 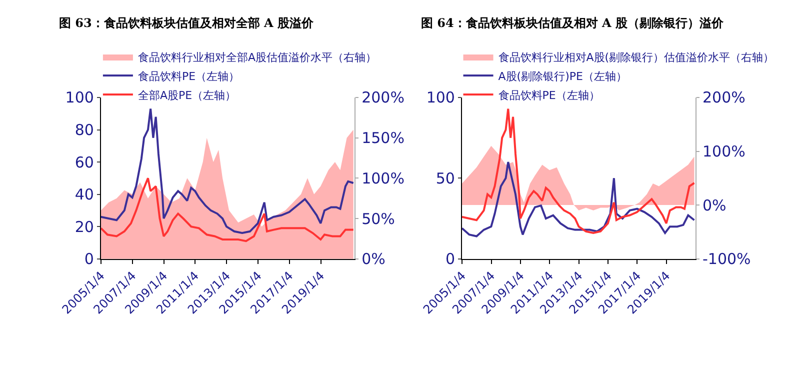 I want to click on y-tick-label: 40, so click(x=84, y=195).